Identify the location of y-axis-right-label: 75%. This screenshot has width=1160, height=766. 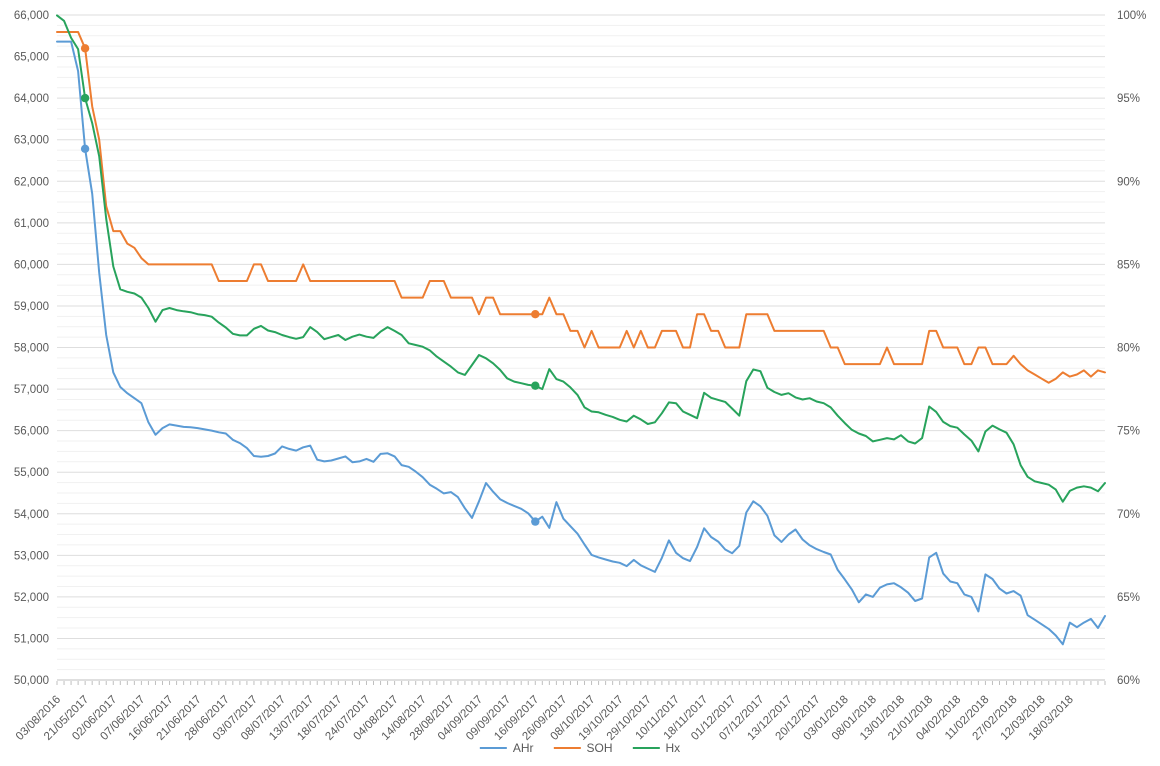
(1128, 432).